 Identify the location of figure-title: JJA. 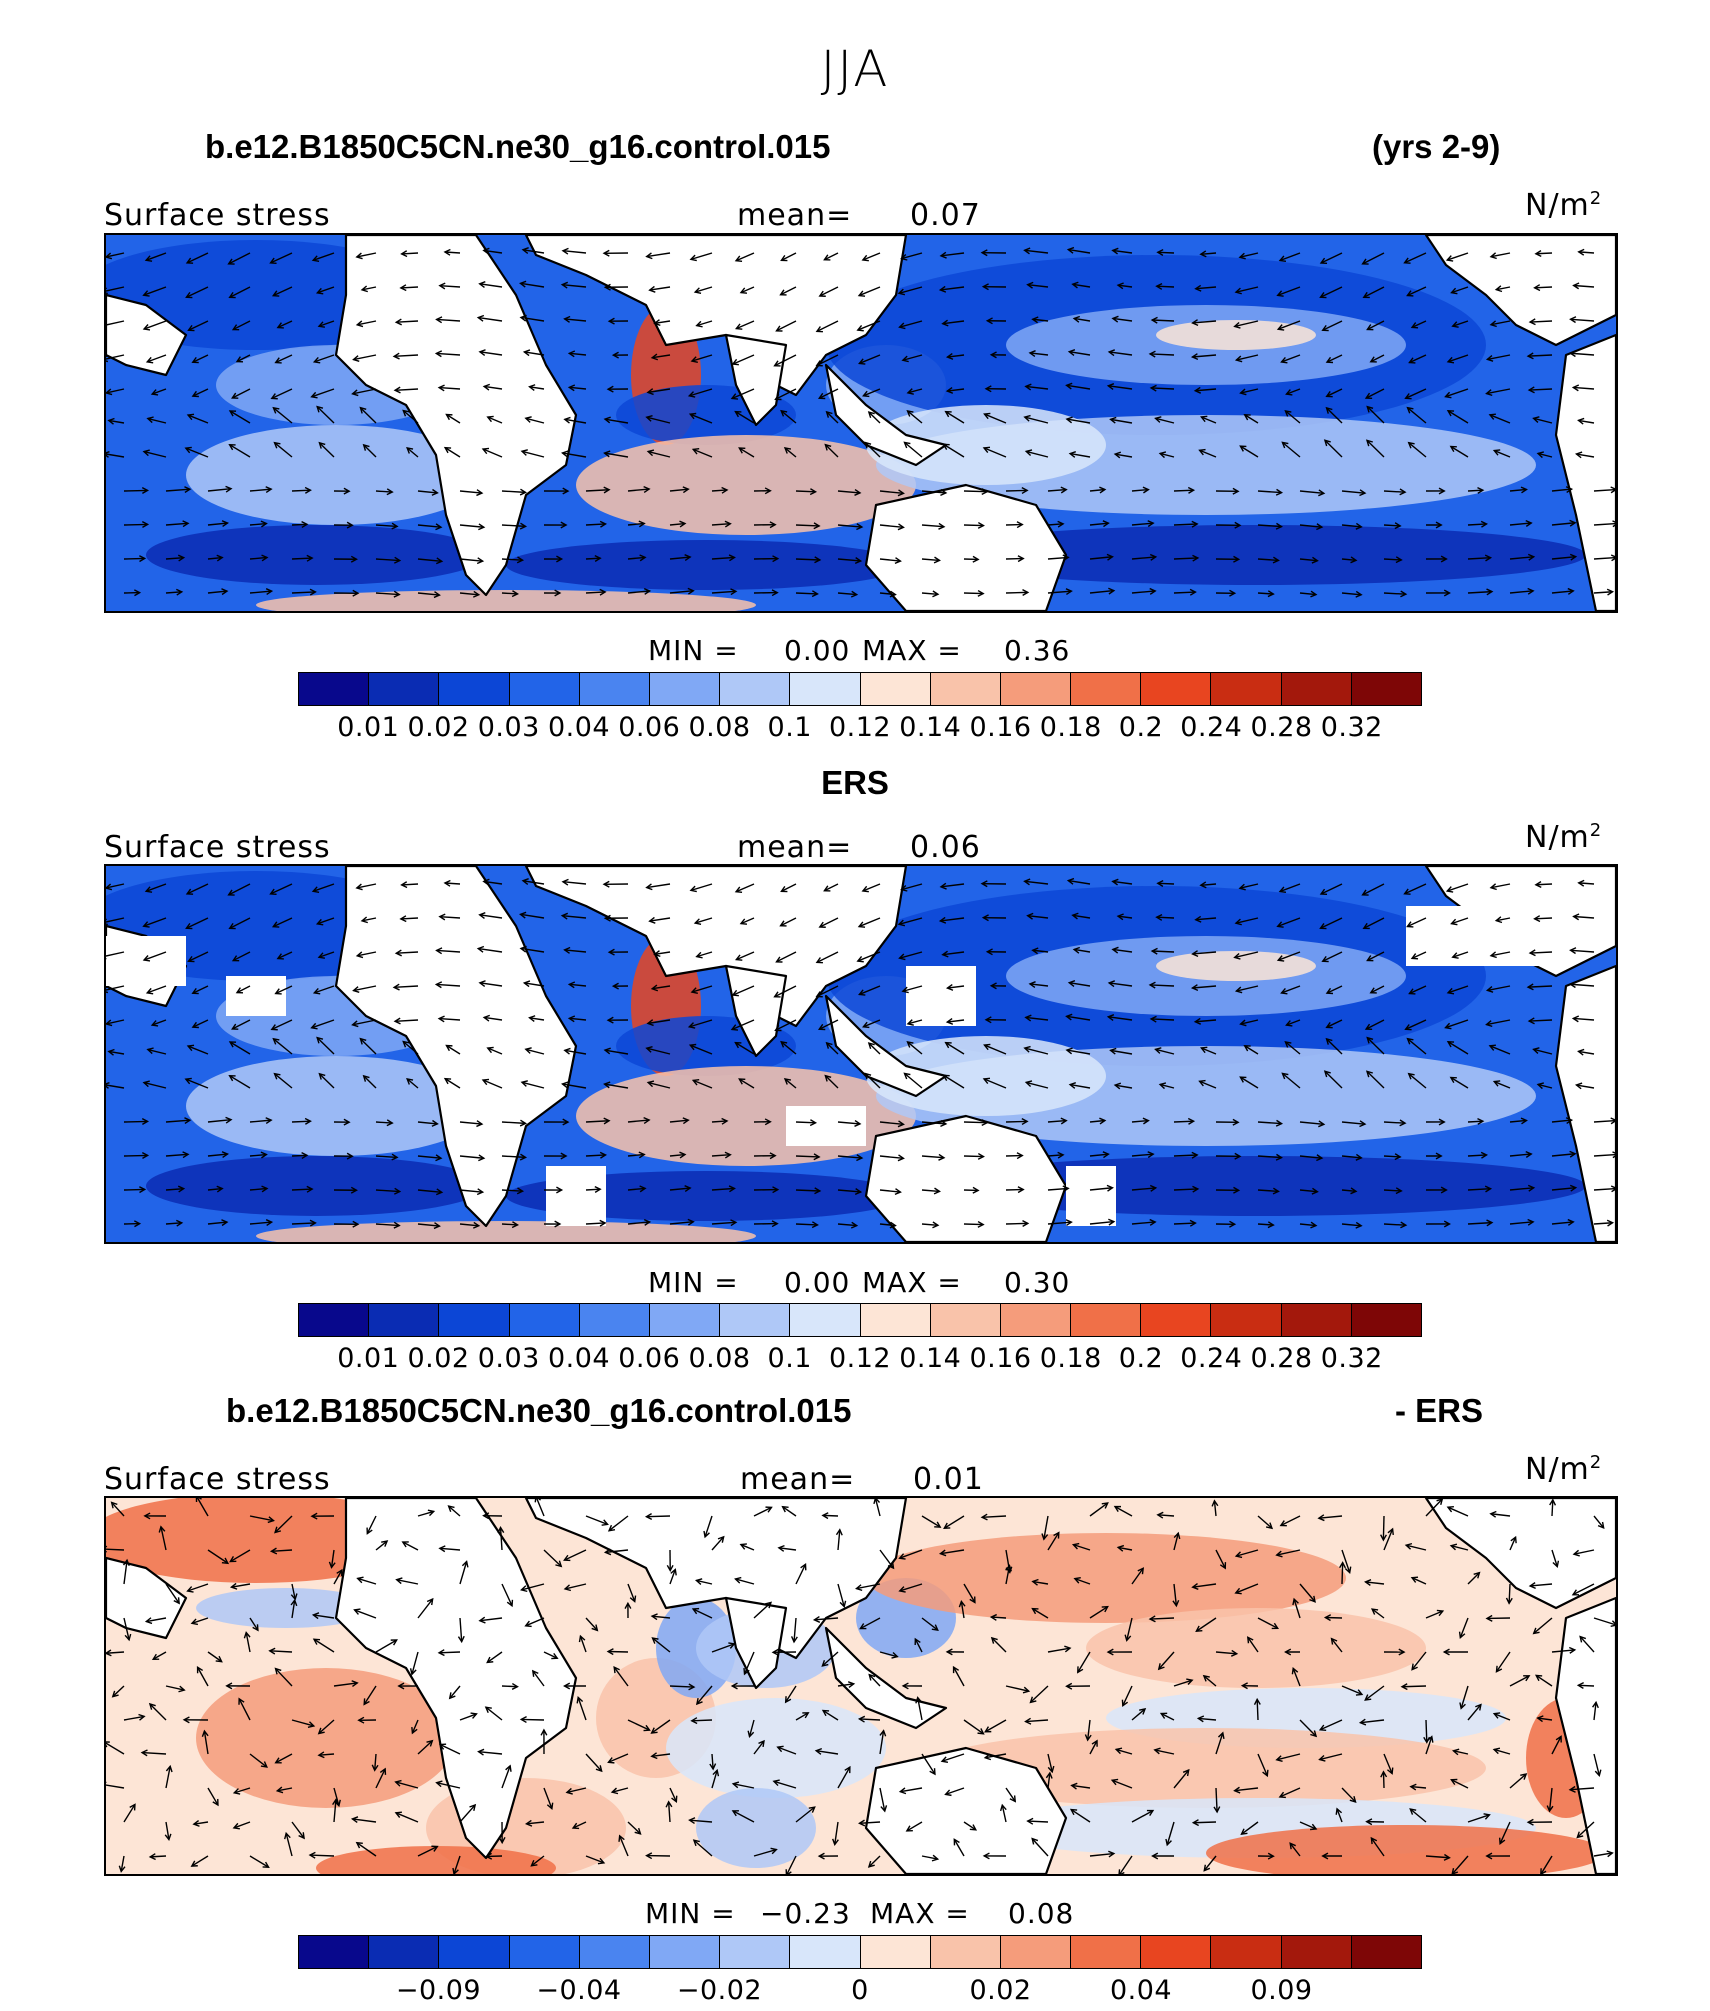
(855, 69).